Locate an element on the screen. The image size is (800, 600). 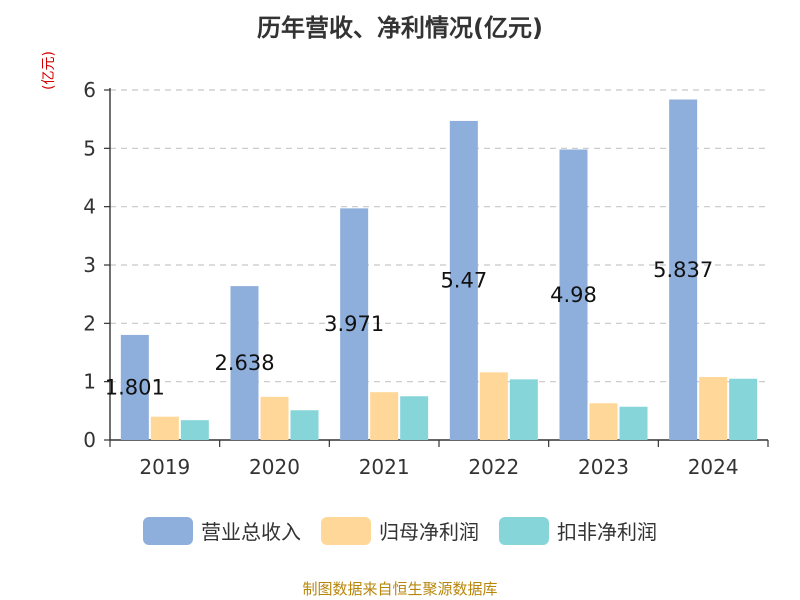
legend-item-revenue: 营业总收入 is located at coordinates (222, 530).